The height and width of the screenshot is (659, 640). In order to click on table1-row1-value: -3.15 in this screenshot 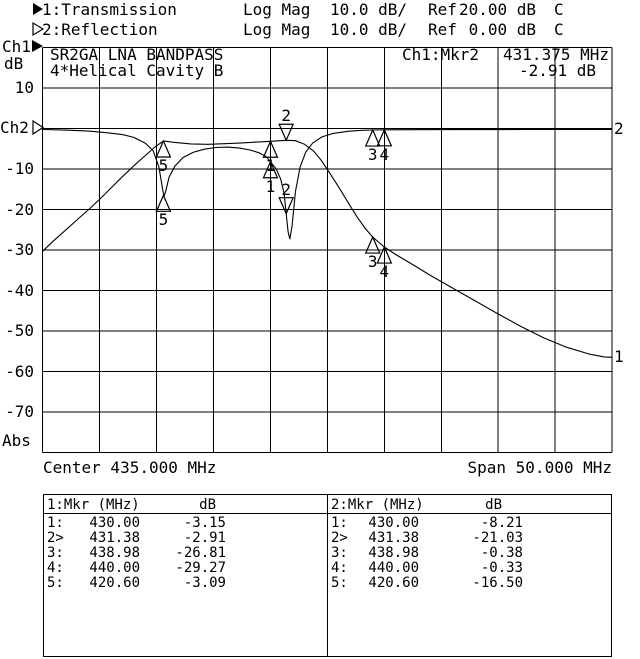, I will do `click(204, 523)`.